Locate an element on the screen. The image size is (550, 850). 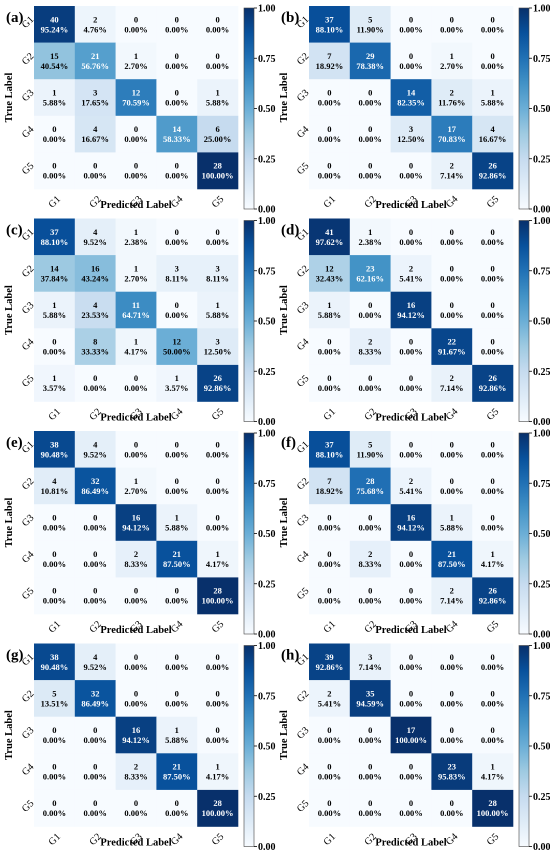
cell-percentage: 87.50% is located at coordinates (452, 564).